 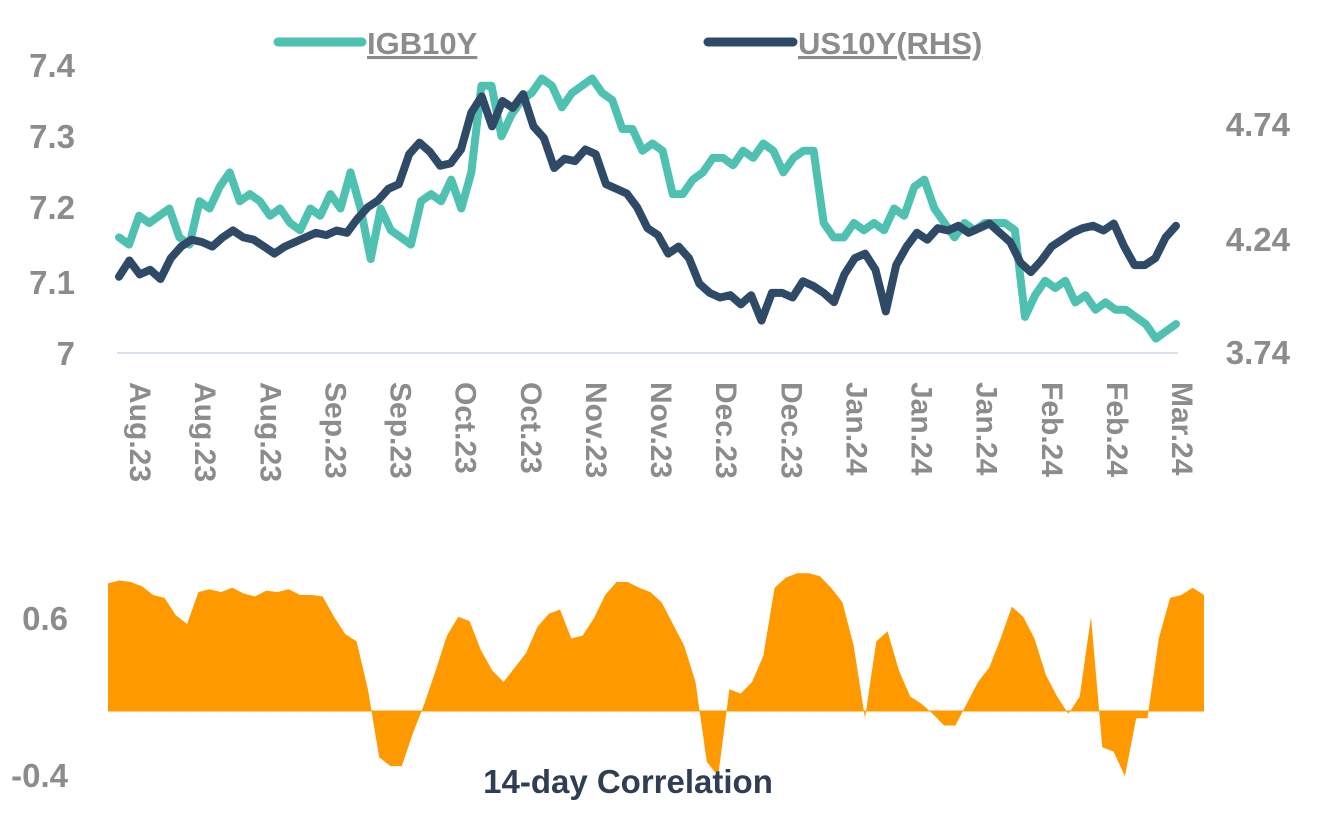 I want to click on left-axis: 7.4 7.3 7.2 7.1 7, so click(x=52, y=209).